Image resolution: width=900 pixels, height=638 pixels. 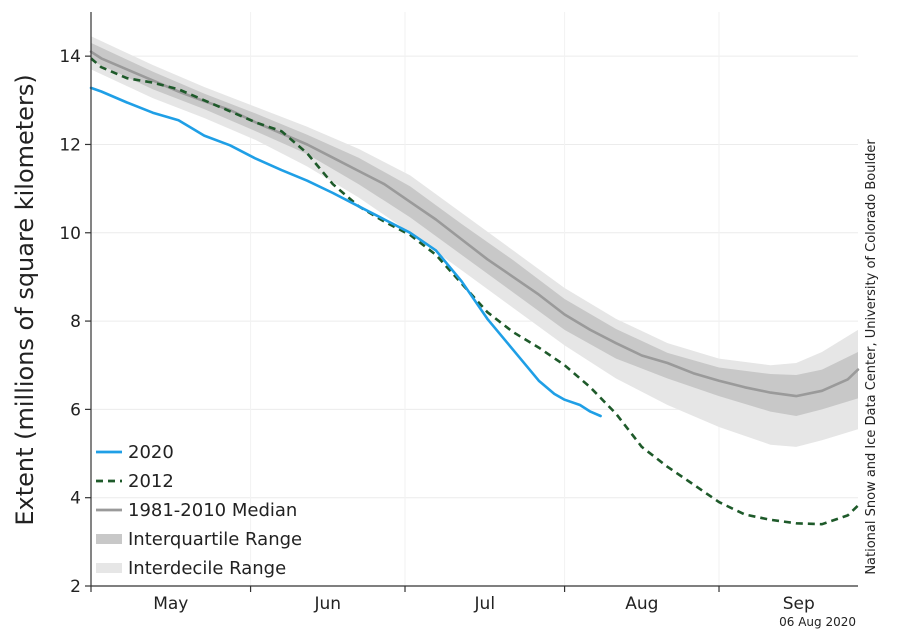 What do you see at coordinates (70, 57) in the screenshot?
I see `y-tick-label: 14` at bounding box center [70, 57].